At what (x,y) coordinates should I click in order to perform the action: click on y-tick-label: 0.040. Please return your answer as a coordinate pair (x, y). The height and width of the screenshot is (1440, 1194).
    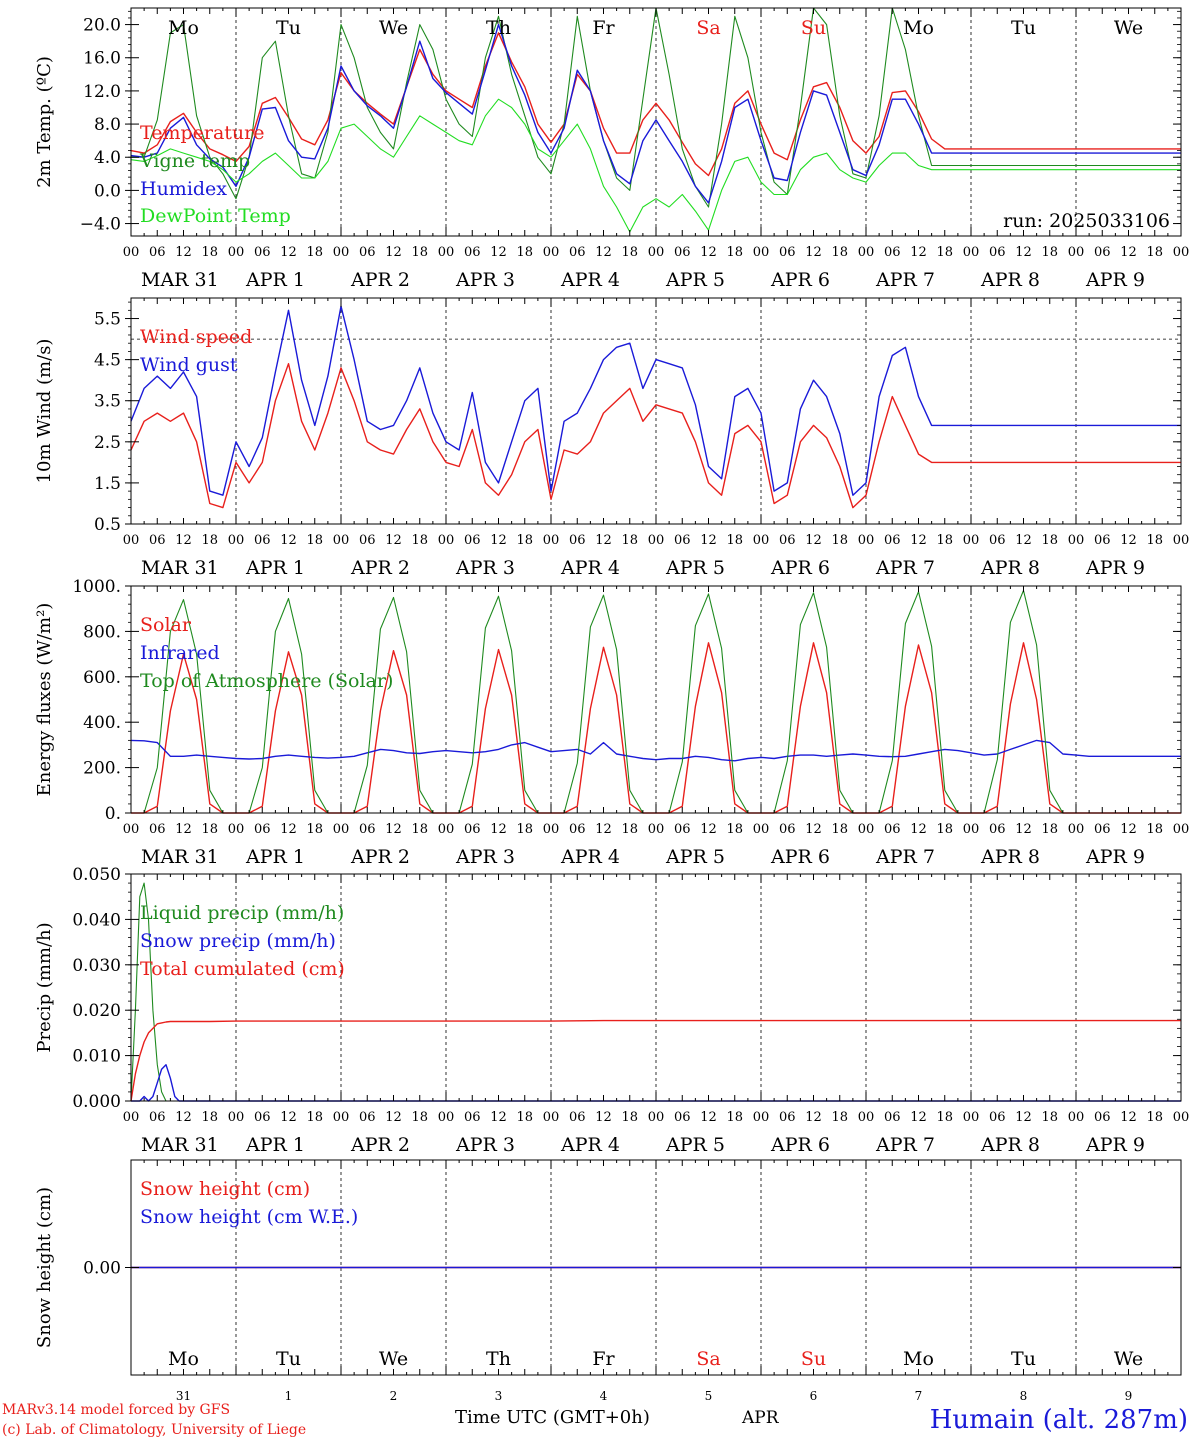
    Looking at the image, I should click on (96, 920).